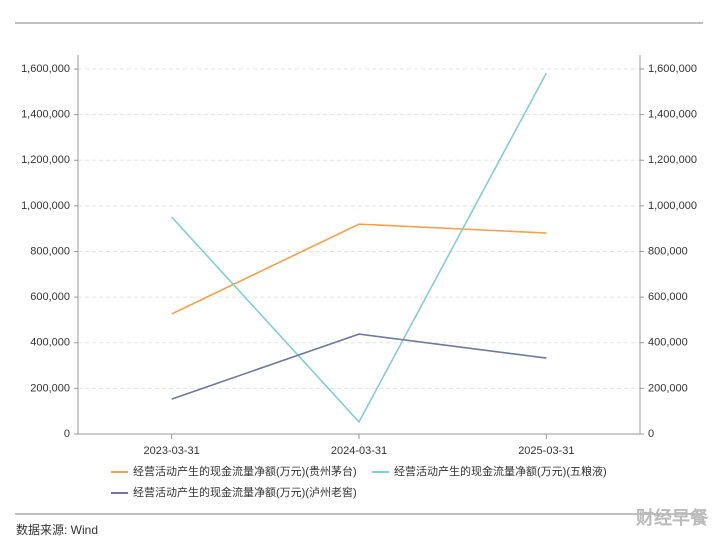 This screenshot has height=546, width=719. I want to click on y-tick-label: 0, so click(67, 434).